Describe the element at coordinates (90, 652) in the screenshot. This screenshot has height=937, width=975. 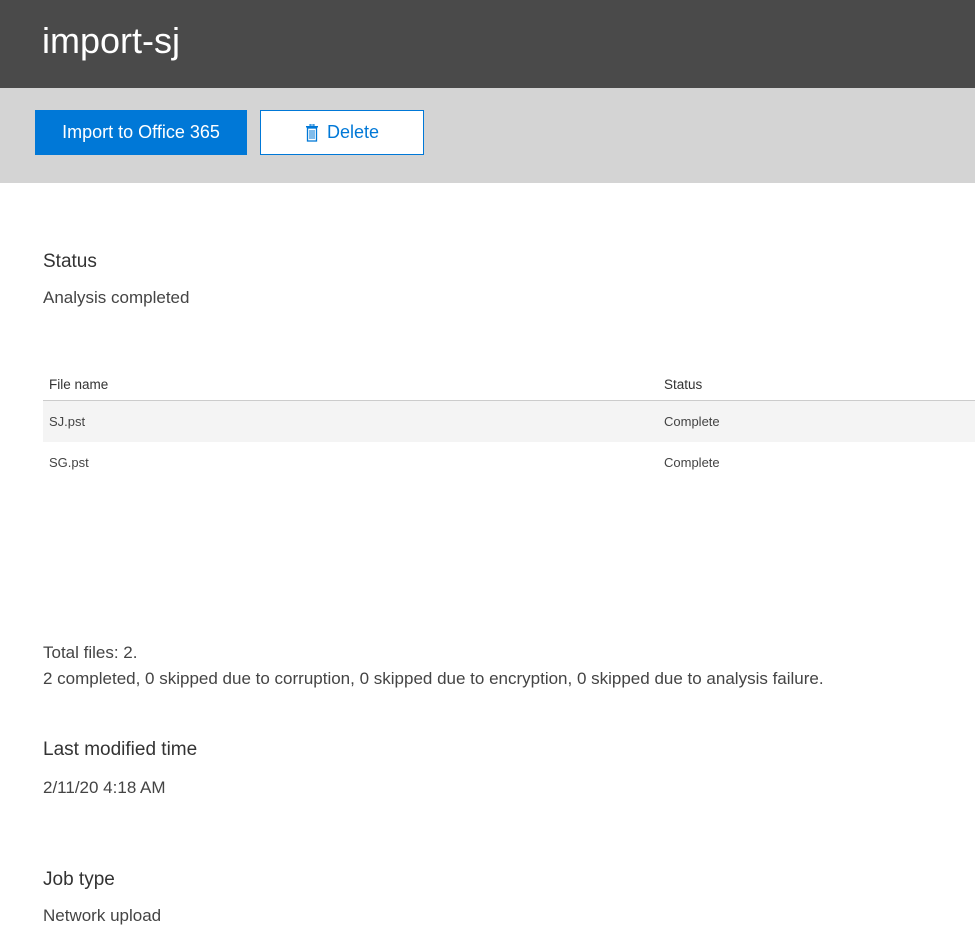
I see `total-files-text: Total files: 2.` at that location.